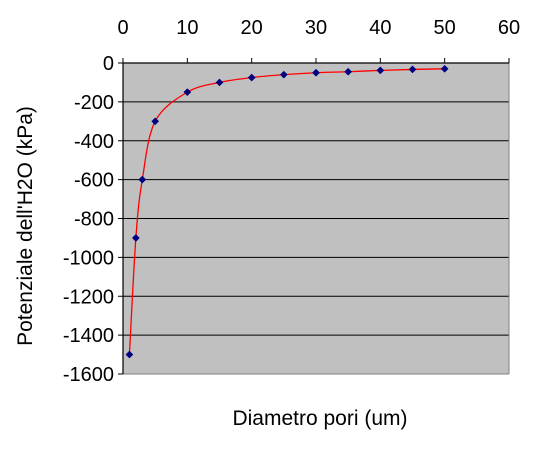 Image resolution: width=537 pixels, height=449 pixels. Describe the element at coordinates (88, 375) in the screenshot. I see `y-tick-label: -1600` at that location.